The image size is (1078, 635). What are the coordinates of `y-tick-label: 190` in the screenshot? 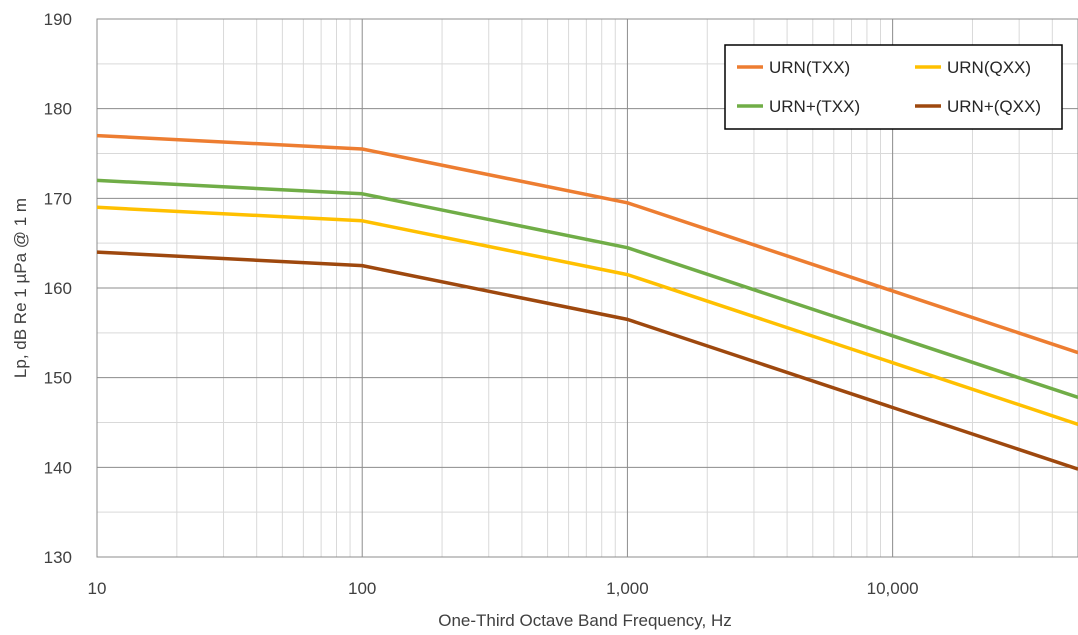 It's located at (58, 19).